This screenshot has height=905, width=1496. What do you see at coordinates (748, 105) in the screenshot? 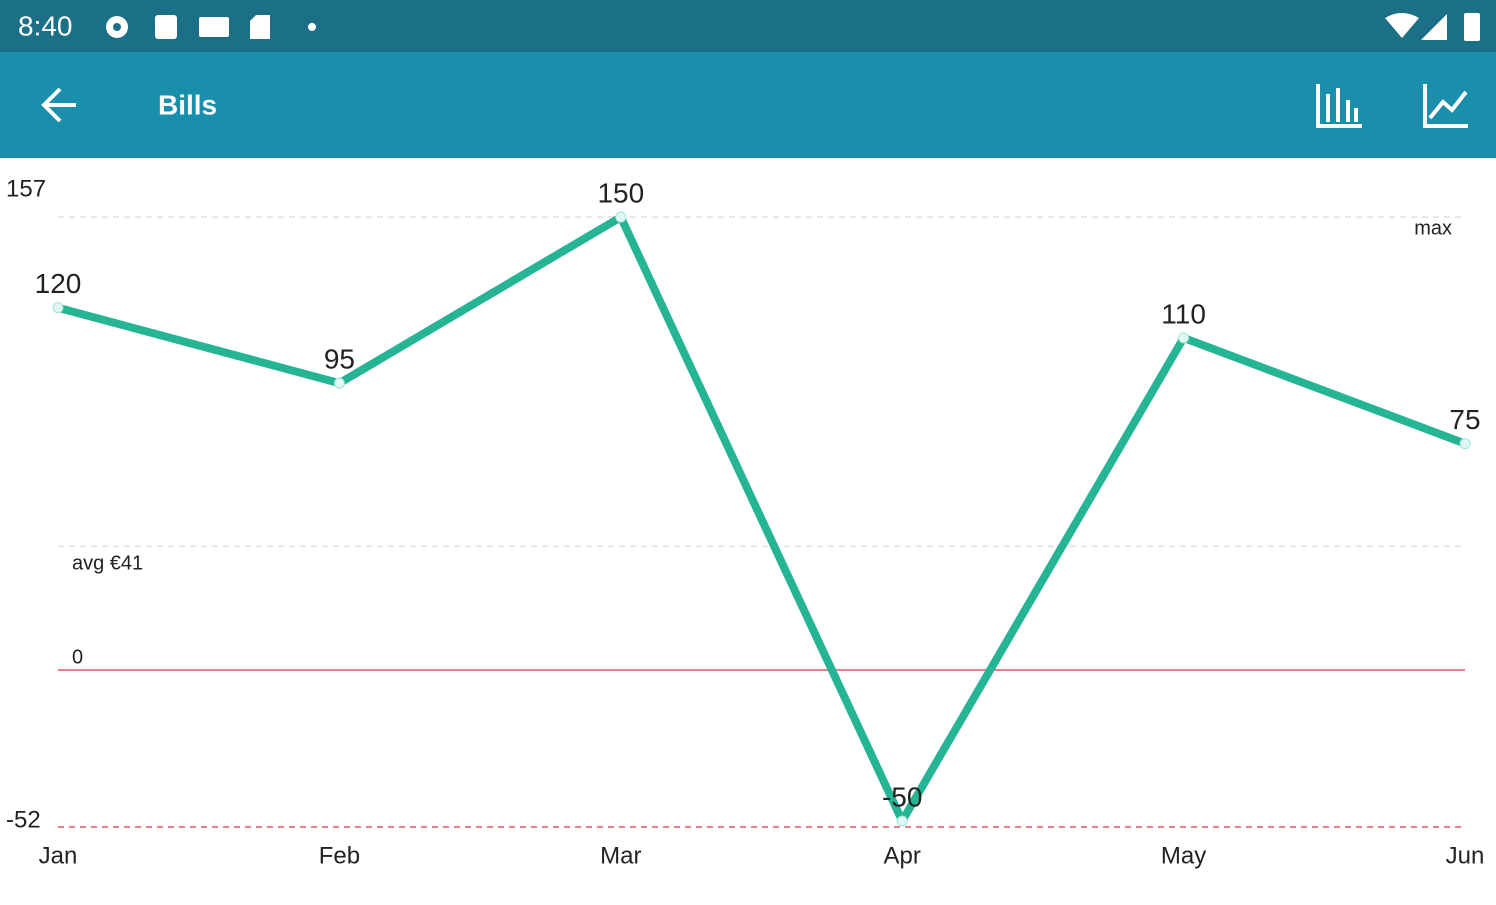
I see `app-bar` at bounding box center [748, 105].